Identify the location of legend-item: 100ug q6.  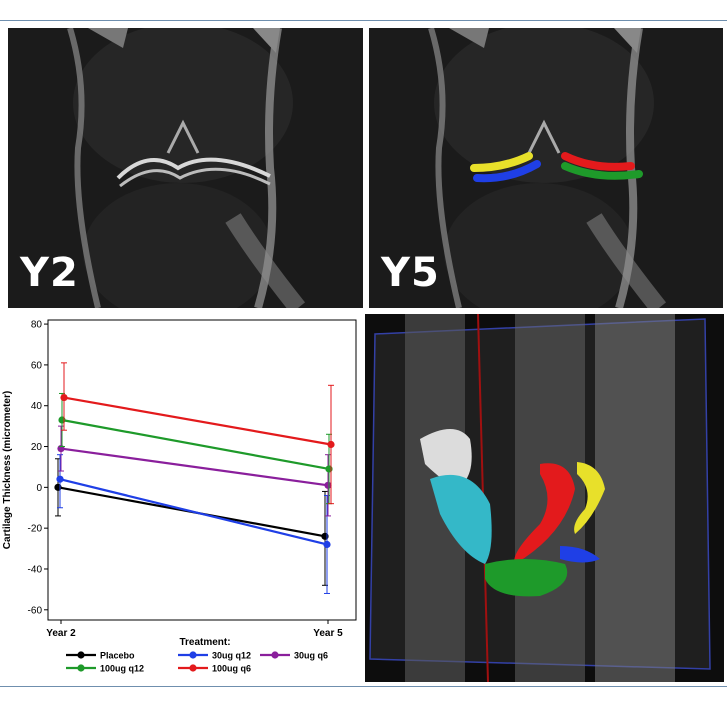
(214, 669).